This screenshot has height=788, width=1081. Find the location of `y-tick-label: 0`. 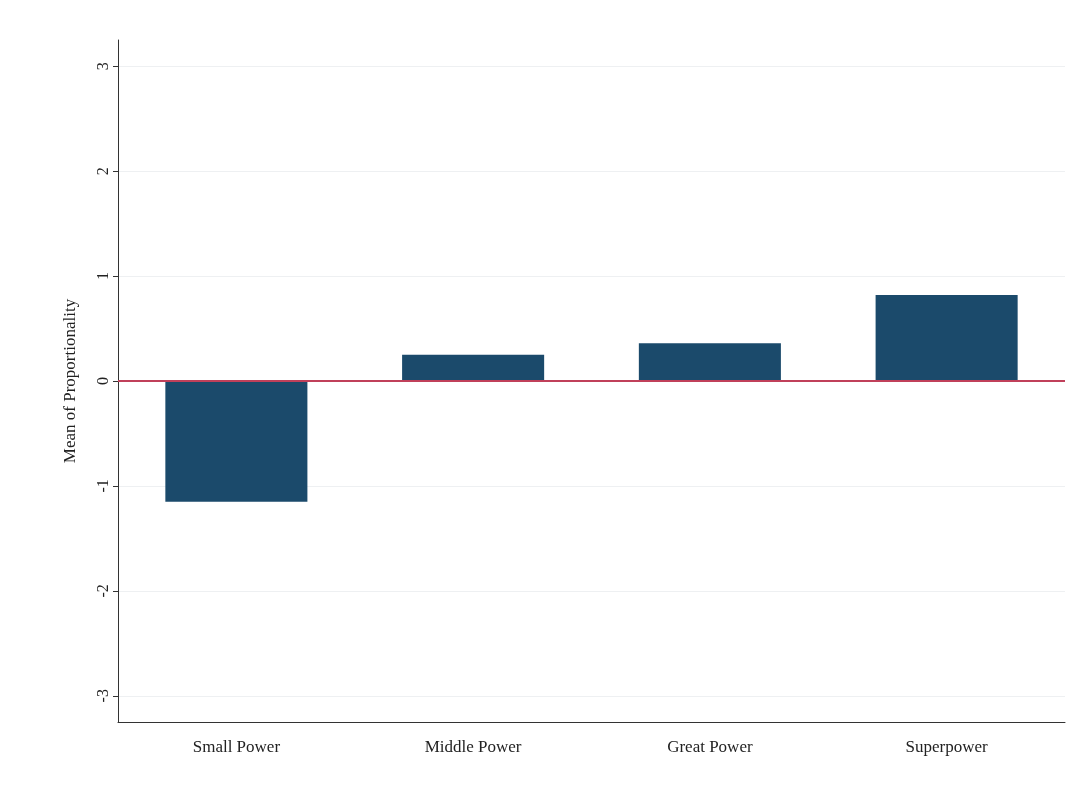

y-tick-label: 0 is located at coordinates (102, 381).